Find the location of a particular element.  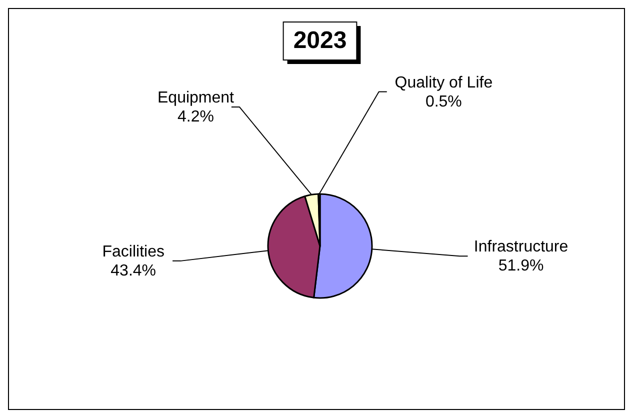

data-label: 0.5% is located at coordinates (443, 101).